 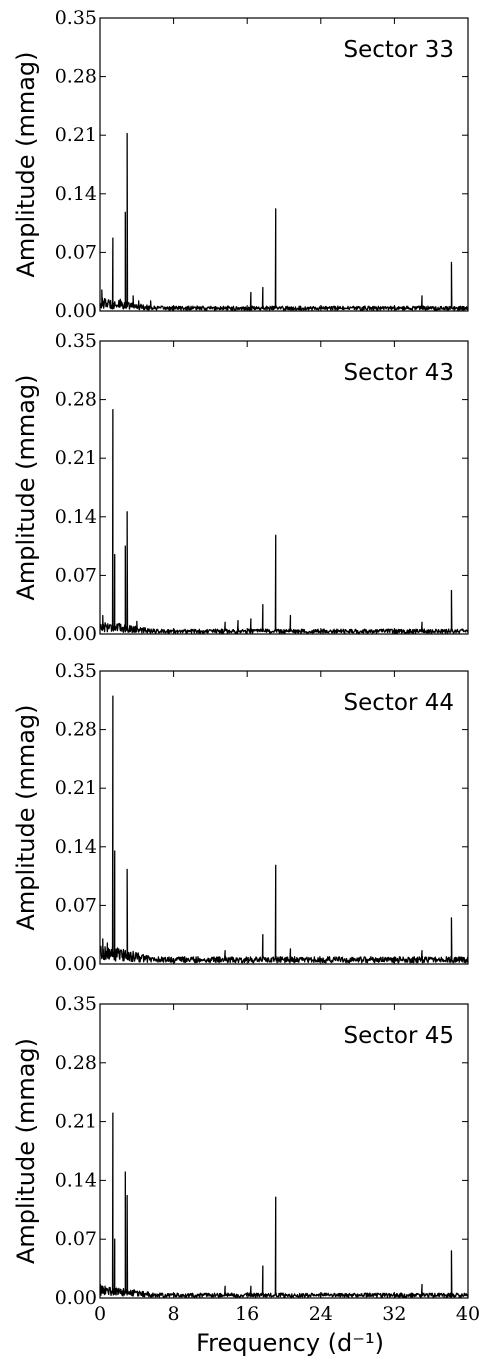 What do you see at coordinates (398, 50) in the screenshot?
I see `sector-label: Sector 33` at bounding box center [398, 50].